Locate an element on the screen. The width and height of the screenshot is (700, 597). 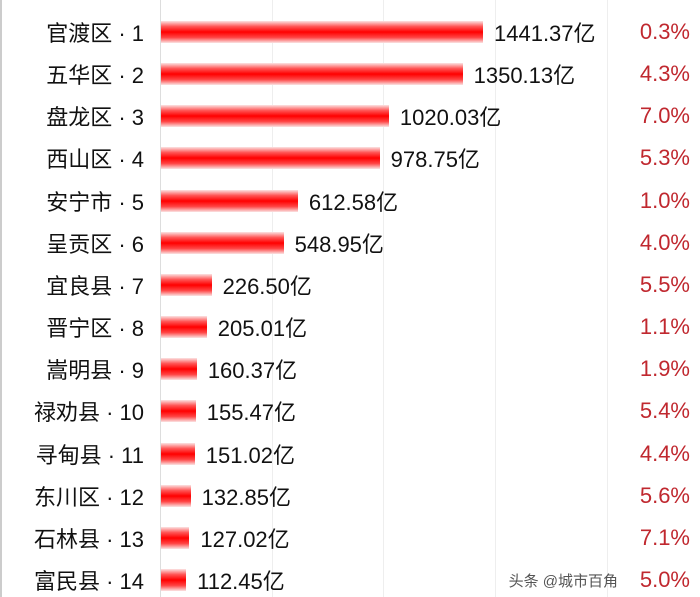
category-label: 安宁市 · 5 is located at coordinates (95, 202).